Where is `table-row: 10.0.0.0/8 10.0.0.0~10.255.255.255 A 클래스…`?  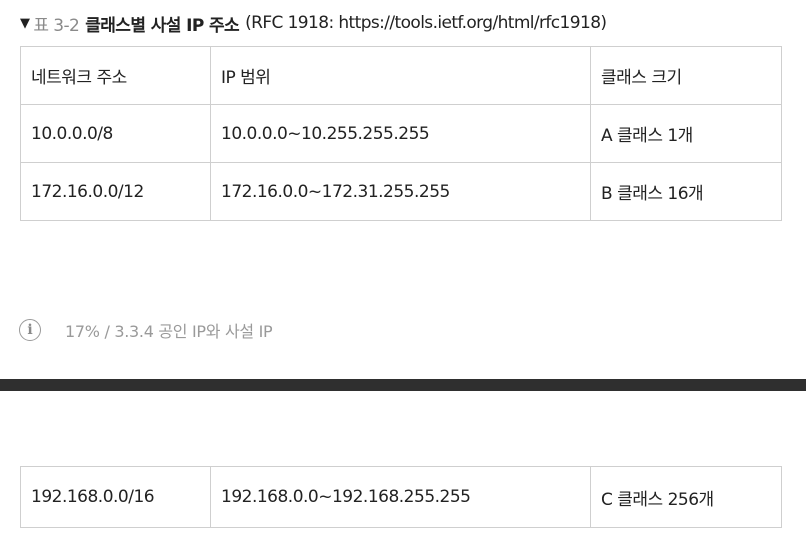
table-row: 10.0.0.0/8 10.0.0.0~10.255.255.255 A 클래스… is located at coordinates (401, 133).